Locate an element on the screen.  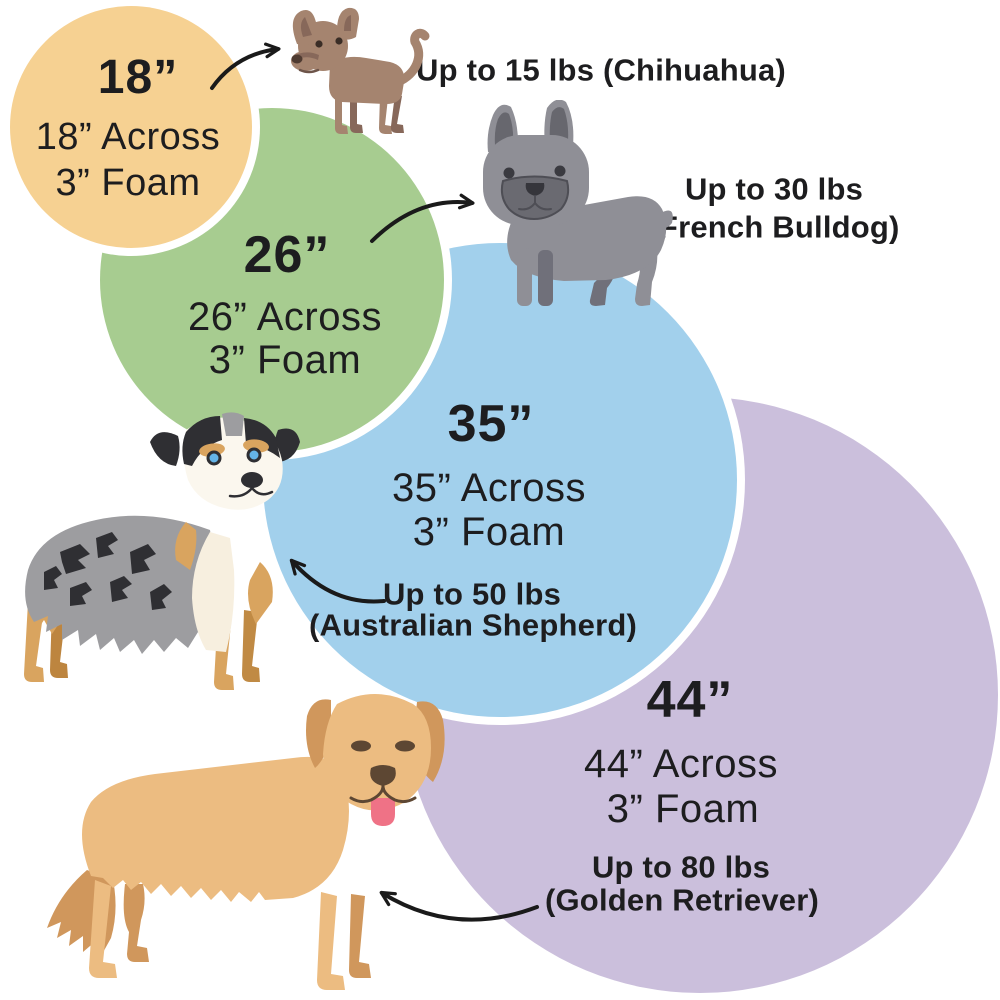
circle-26-heading: 26” is located at coordinates (287, 255).